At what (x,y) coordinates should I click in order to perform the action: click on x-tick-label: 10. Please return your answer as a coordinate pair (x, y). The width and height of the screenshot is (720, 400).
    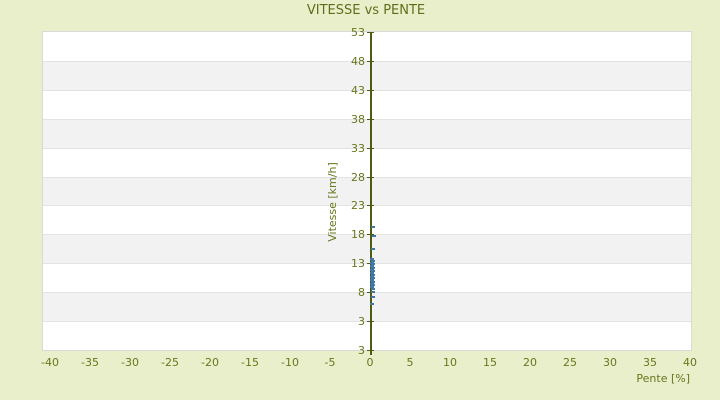
    Looking at the image, I should click on (450, 362).